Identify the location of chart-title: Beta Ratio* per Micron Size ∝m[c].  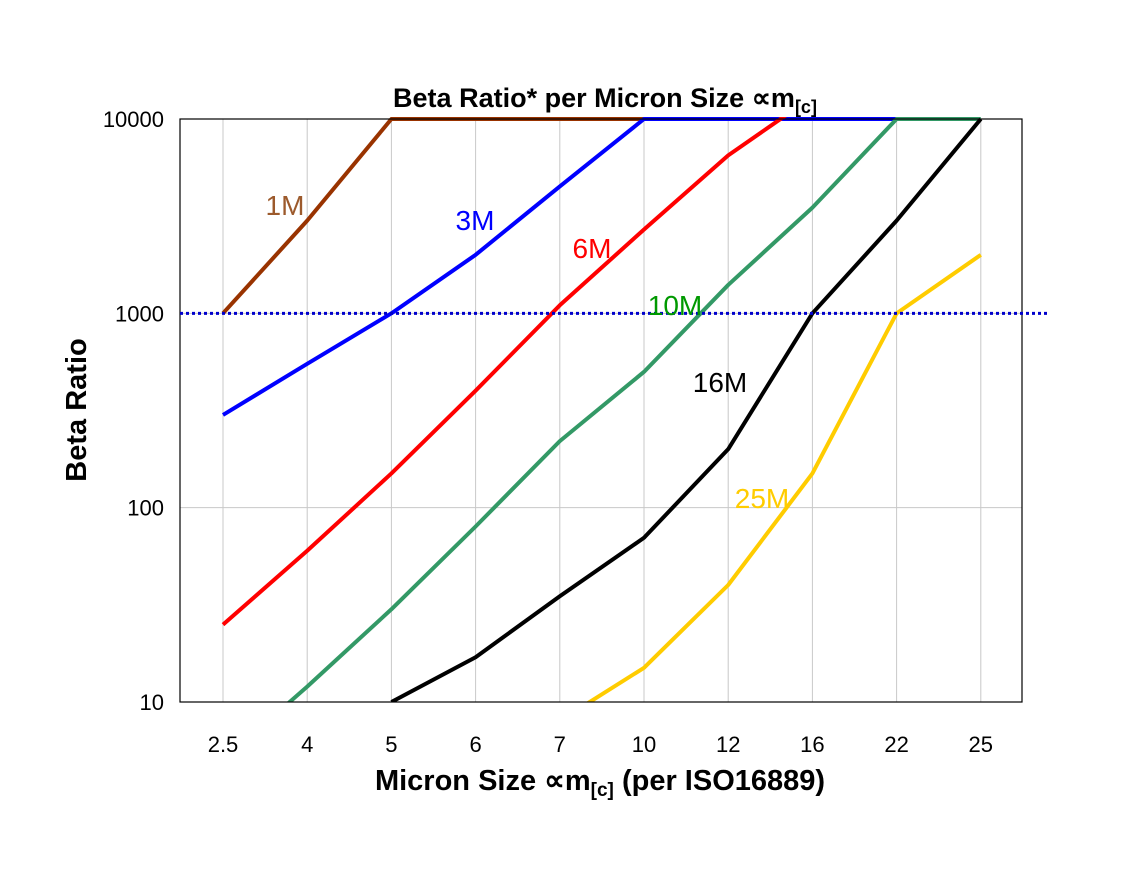
(605, 100).